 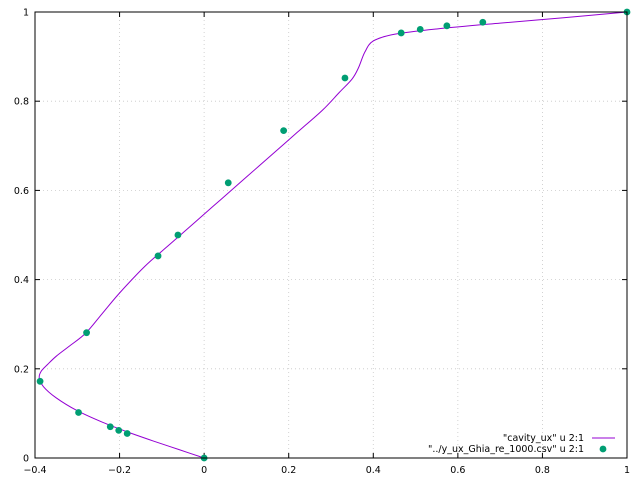 I want to click on x-tick-label: 0.2, so click(x=288, y=470).